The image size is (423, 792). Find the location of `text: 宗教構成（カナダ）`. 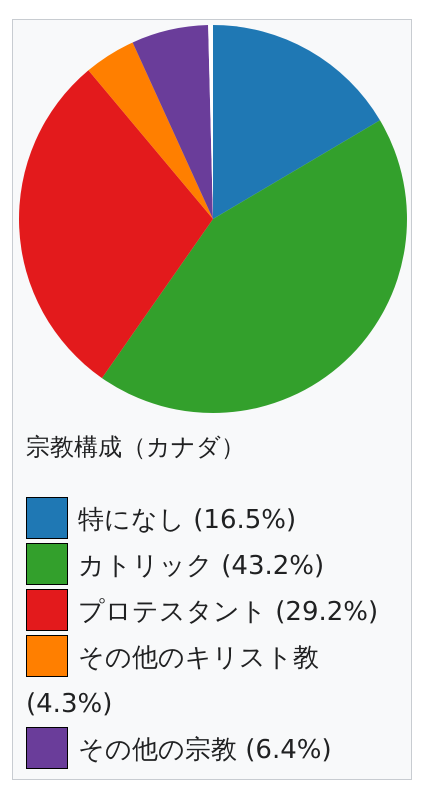

text: 宗教構成（カナダ） is located at coordinates (135, 447).